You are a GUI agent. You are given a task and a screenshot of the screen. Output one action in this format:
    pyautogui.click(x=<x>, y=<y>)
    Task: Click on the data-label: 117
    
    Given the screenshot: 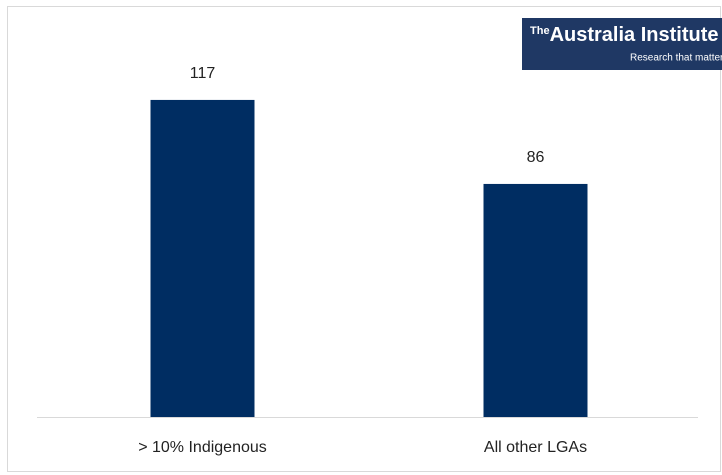 What is the action you would take?
    pyautogui.click(x=203, y=73)
    